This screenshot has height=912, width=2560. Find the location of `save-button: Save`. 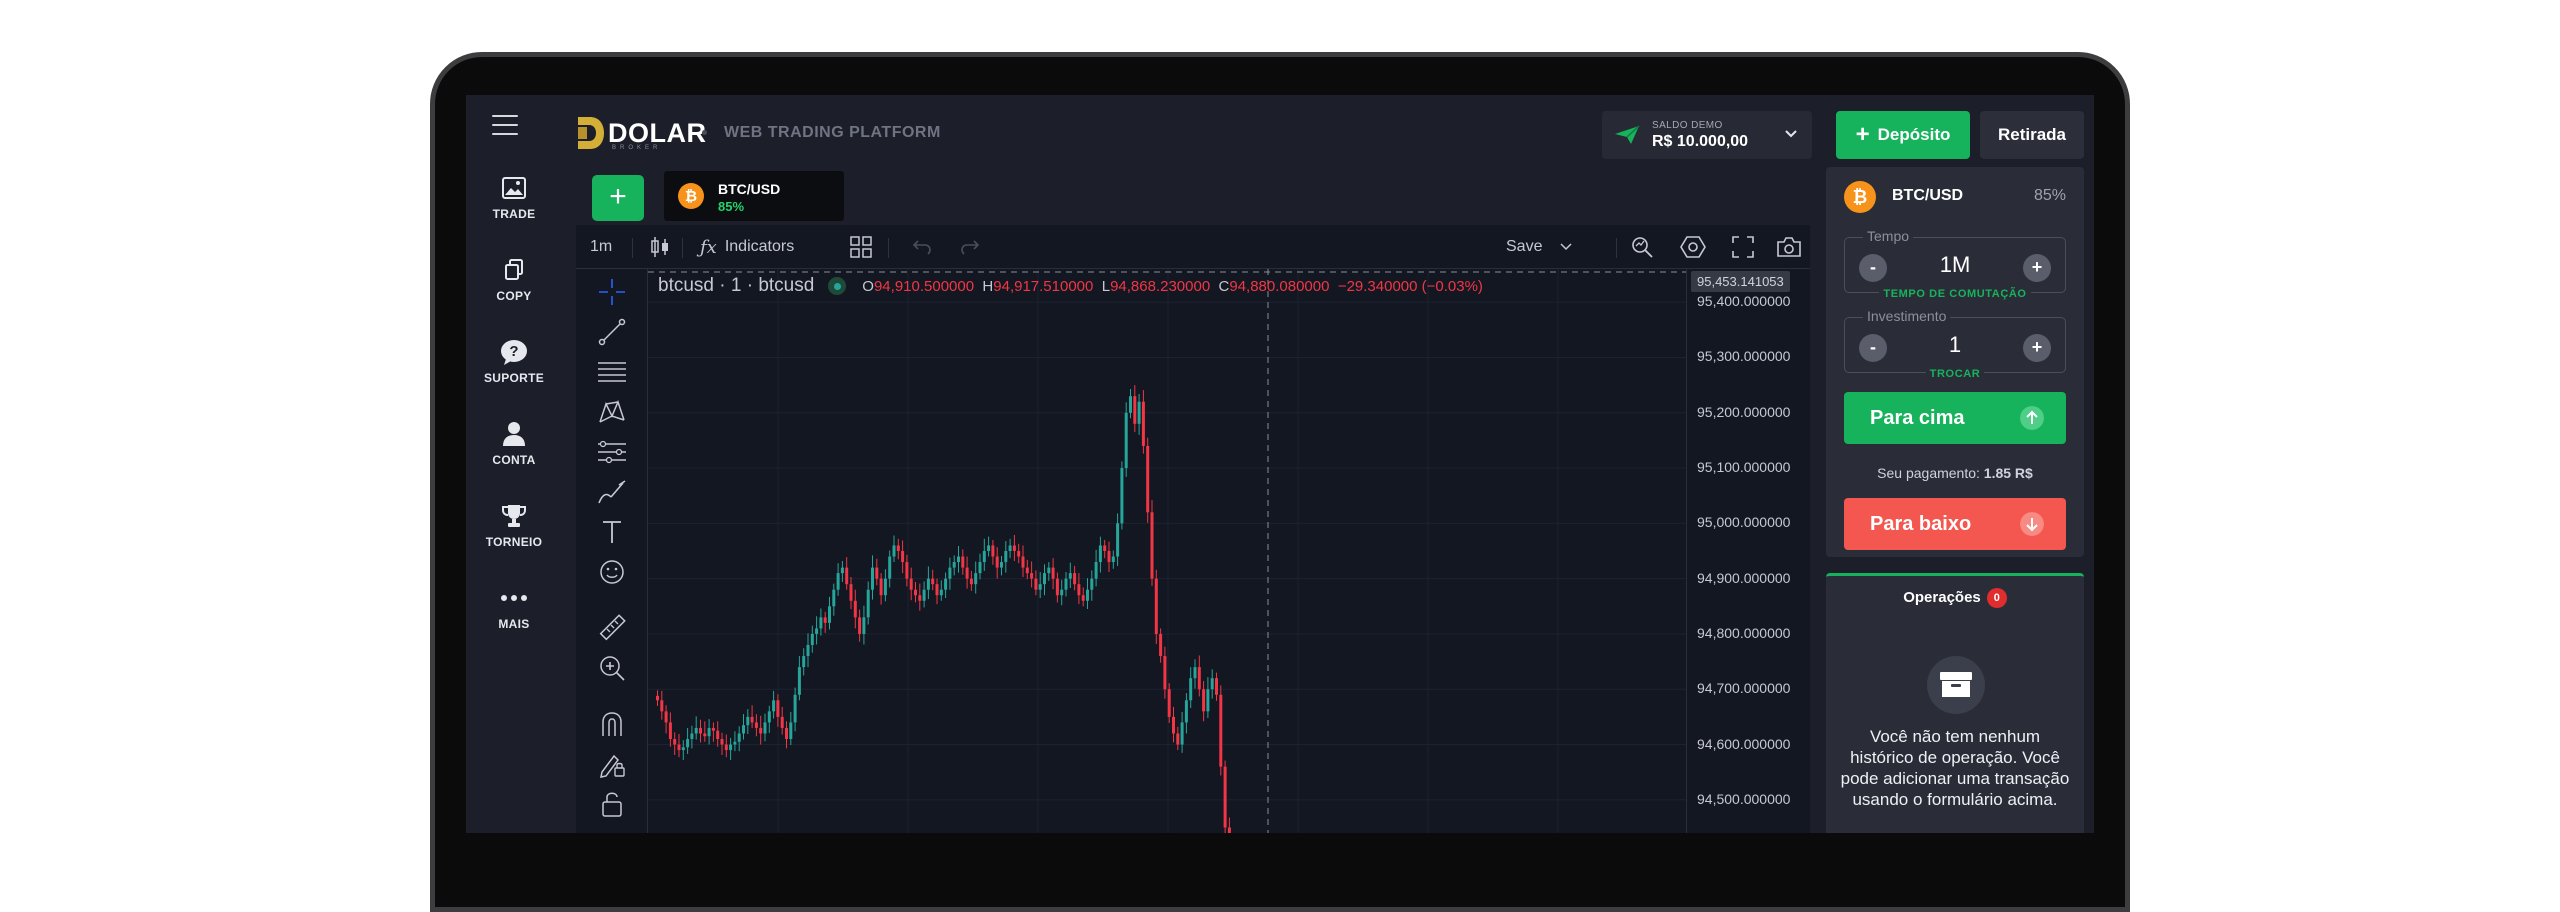

save-button: Save is located at coordinates (1539, 247).